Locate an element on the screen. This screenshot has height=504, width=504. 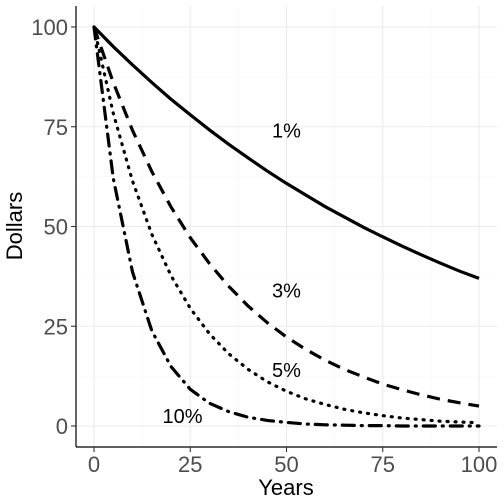
y-tick-label: 75 is located at coordinates (56, 127).